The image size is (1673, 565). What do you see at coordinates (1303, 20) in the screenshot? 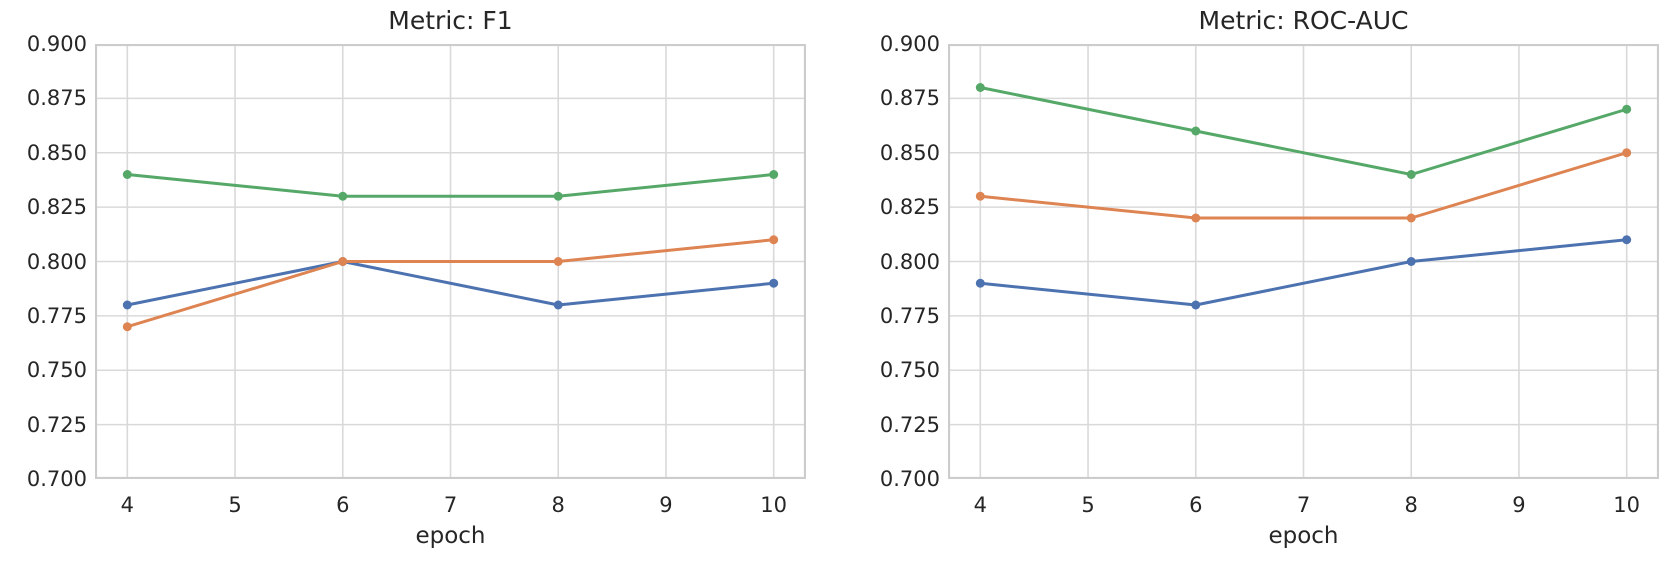
I see `chart-title-roc-auc: Metric: ROC-AUC` at bounding box center [1303, 20].